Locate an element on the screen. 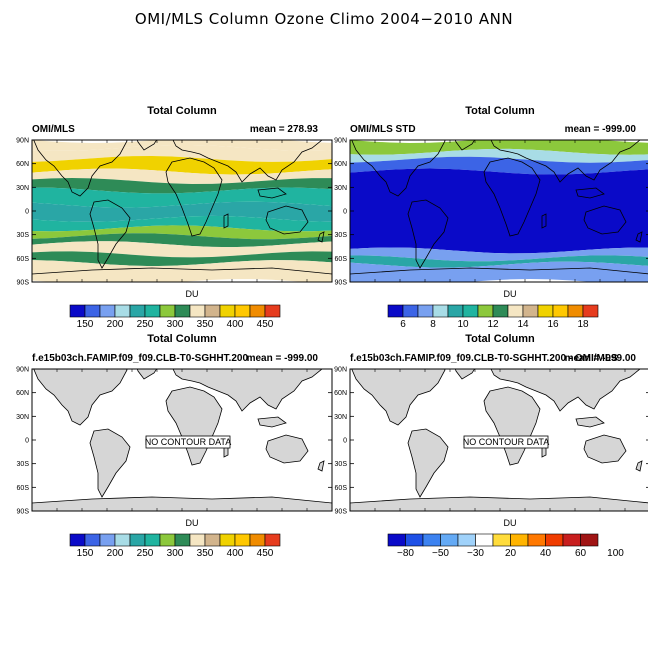 Image resolution: width=648 pixels, height=648 pixels. colorbar-tick-label: 200 is located at coordinates (115, 553).